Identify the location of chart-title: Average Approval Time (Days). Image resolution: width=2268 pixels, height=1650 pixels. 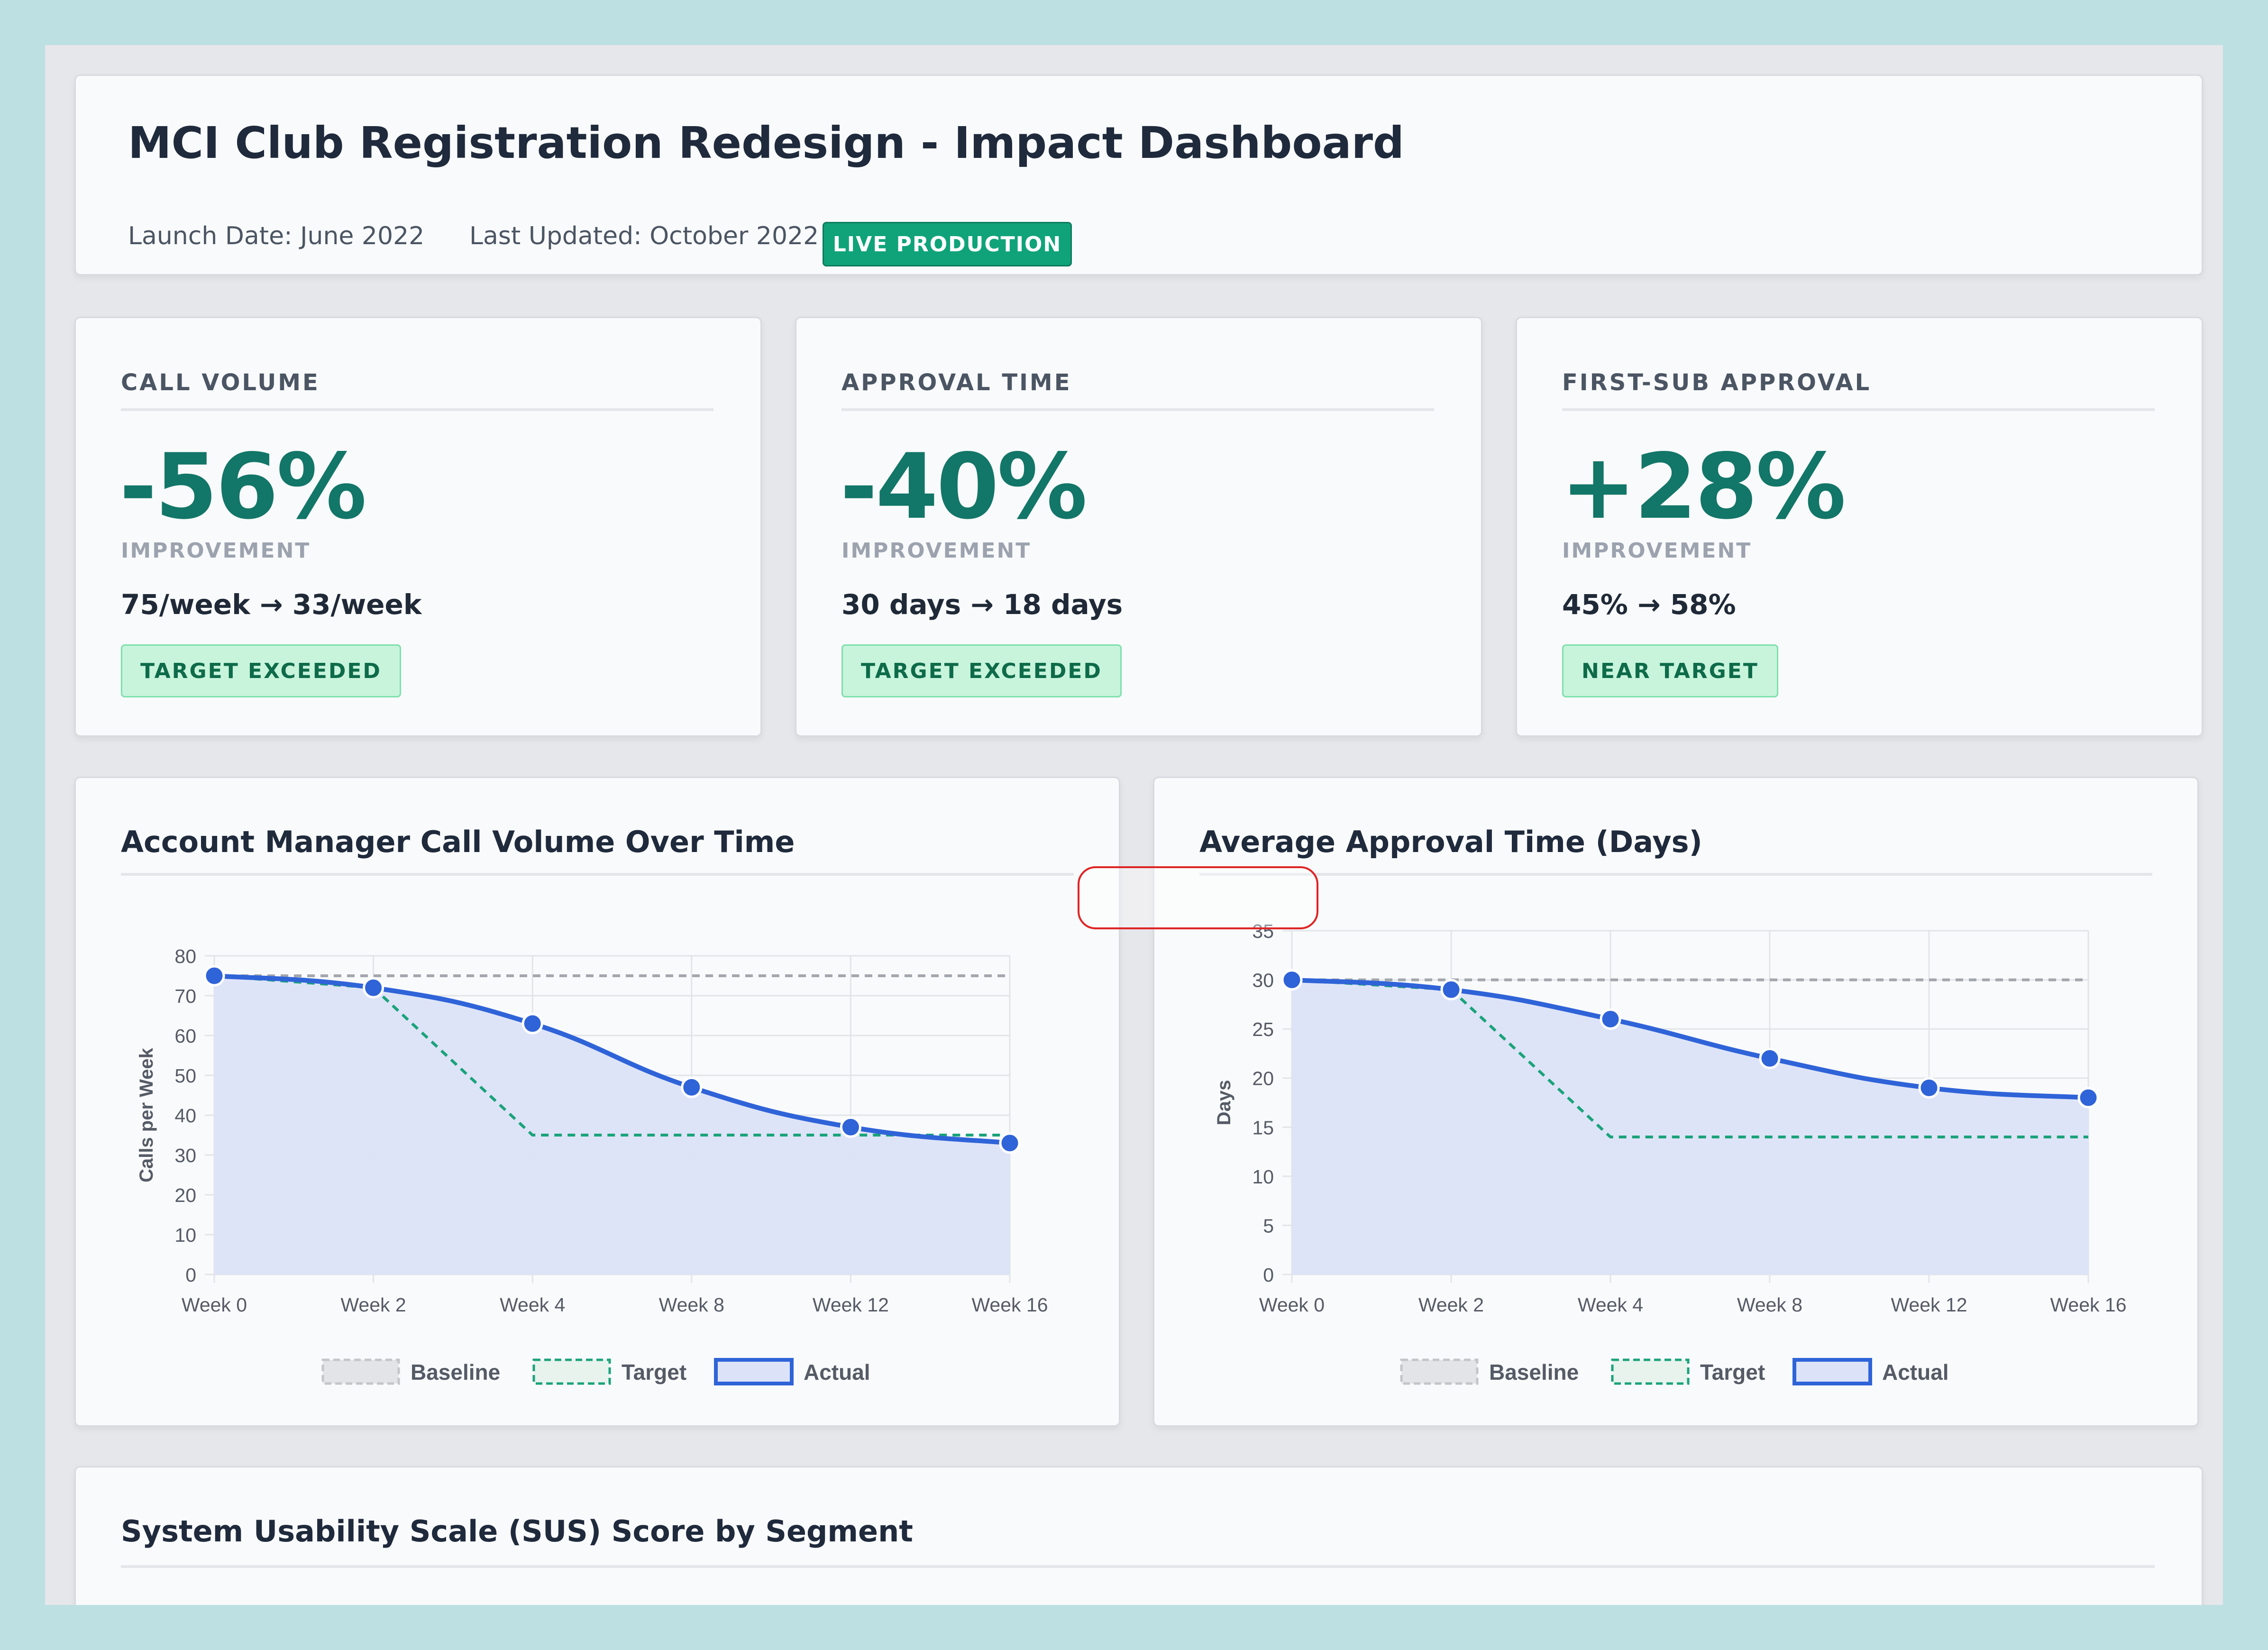
(1451, 842).